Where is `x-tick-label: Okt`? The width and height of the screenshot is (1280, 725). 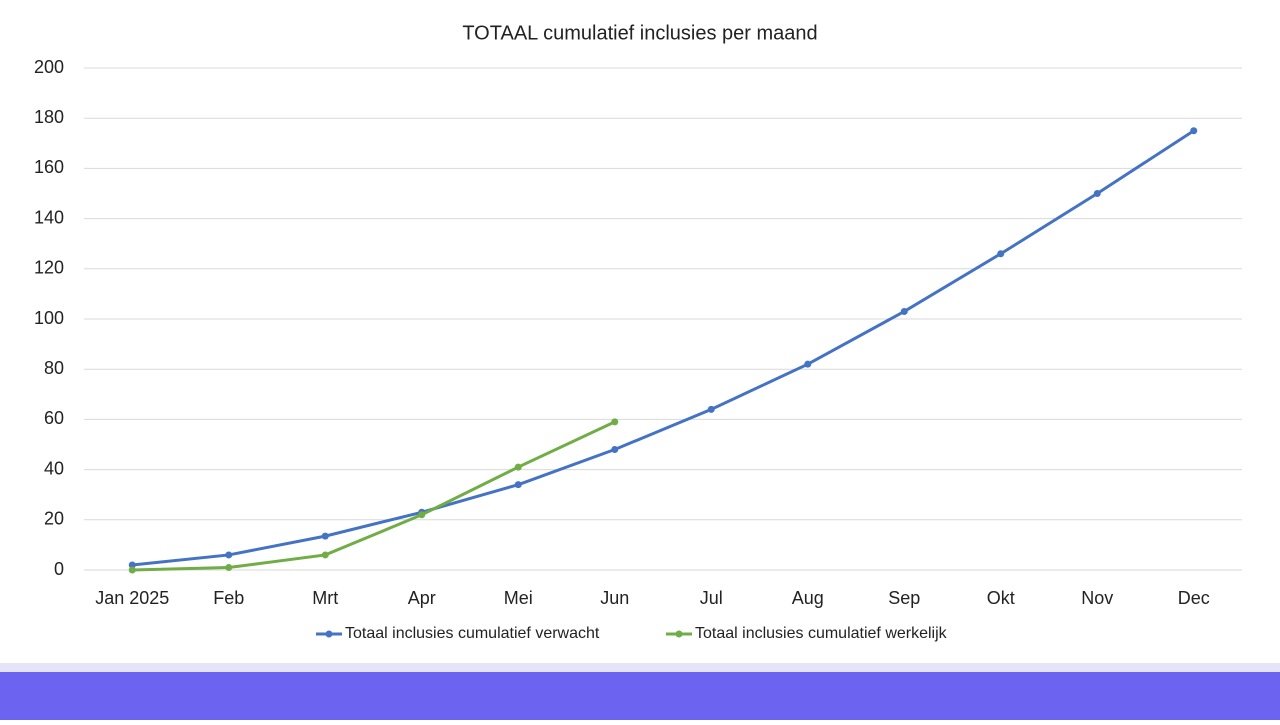
x-tick-label: Okt is located at coordinates (1001, 598).